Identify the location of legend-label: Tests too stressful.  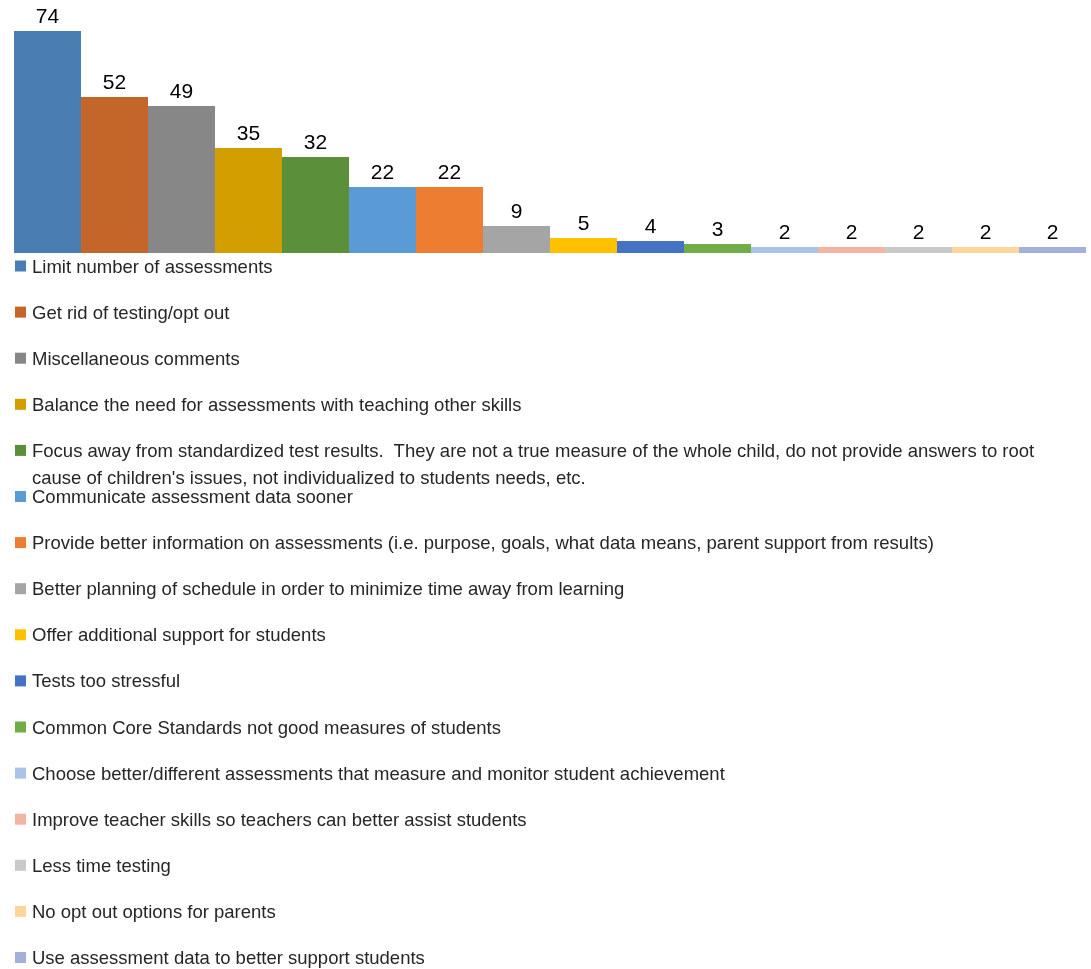
(106, 681).